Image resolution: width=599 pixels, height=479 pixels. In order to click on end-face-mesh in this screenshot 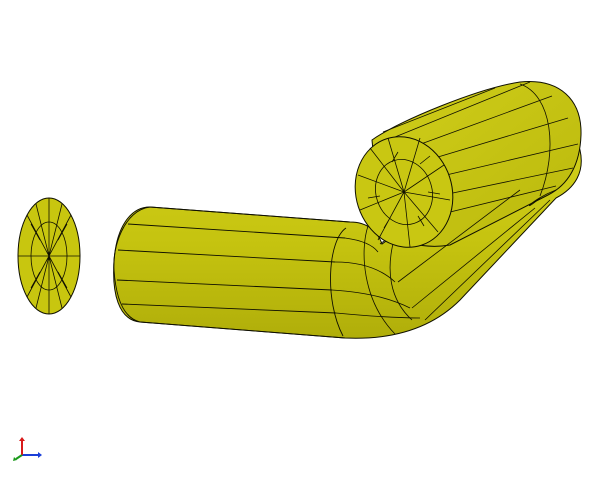, I will do `click(404, 192)`.